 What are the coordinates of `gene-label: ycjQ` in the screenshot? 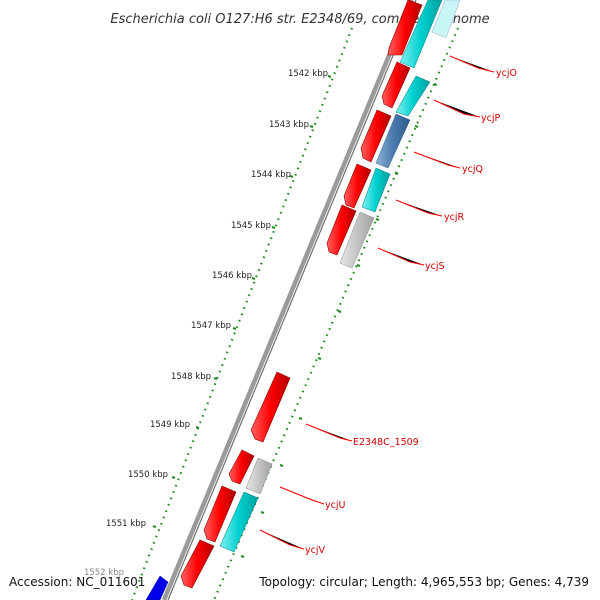 It's located at (472, 169).